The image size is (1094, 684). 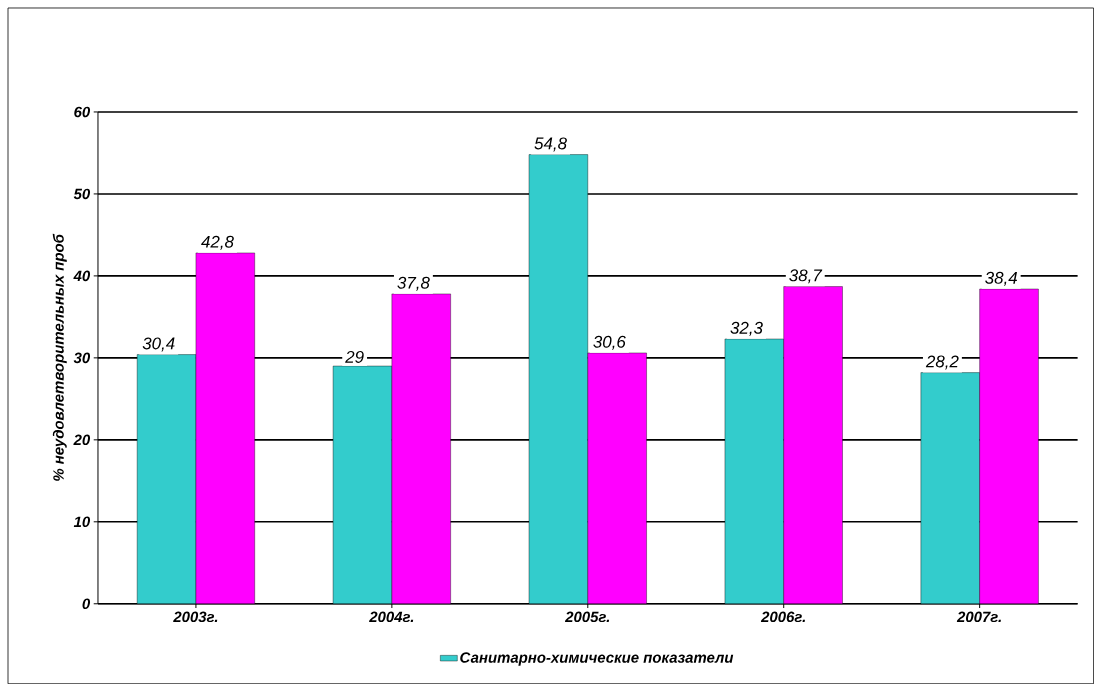 What do you see at coordinates (217, 242) in the screenshot?
I see `data-label: 42,8` at bounding box center [217, 242].